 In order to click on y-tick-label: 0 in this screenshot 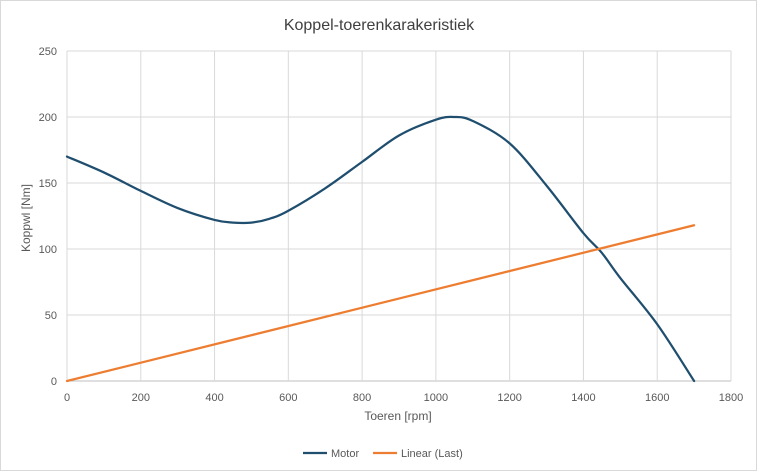, I will do `click(54, 382)`.